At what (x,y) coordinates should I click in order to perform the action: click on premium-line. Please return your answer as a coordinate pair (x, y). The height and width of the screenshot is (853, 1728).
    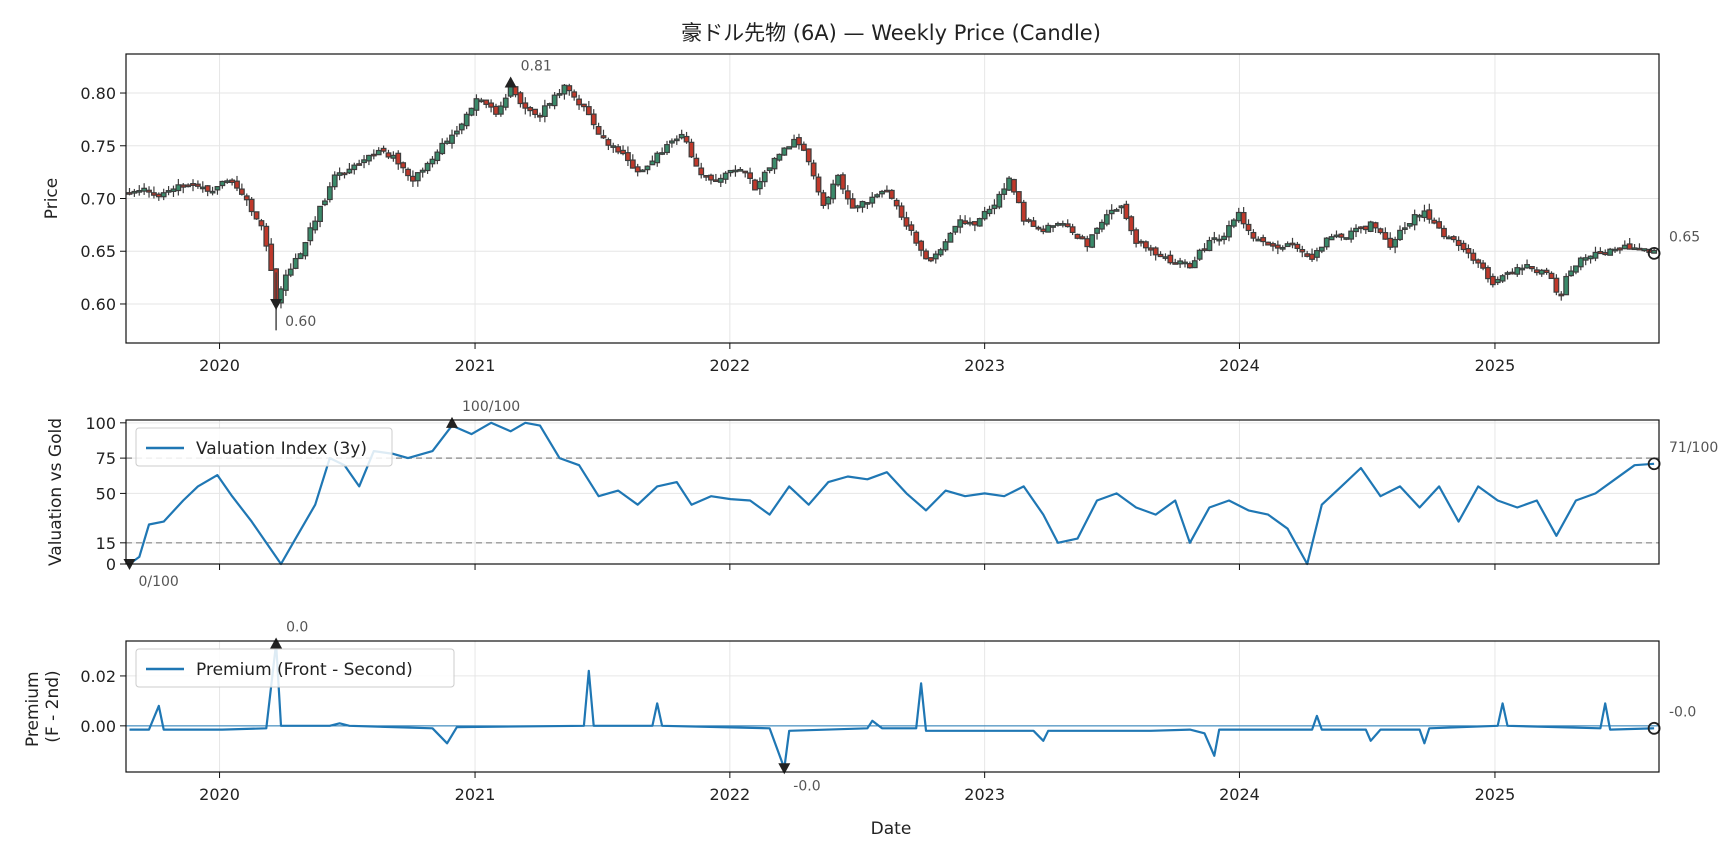
    Looking at the image, I should click on (892, 706).